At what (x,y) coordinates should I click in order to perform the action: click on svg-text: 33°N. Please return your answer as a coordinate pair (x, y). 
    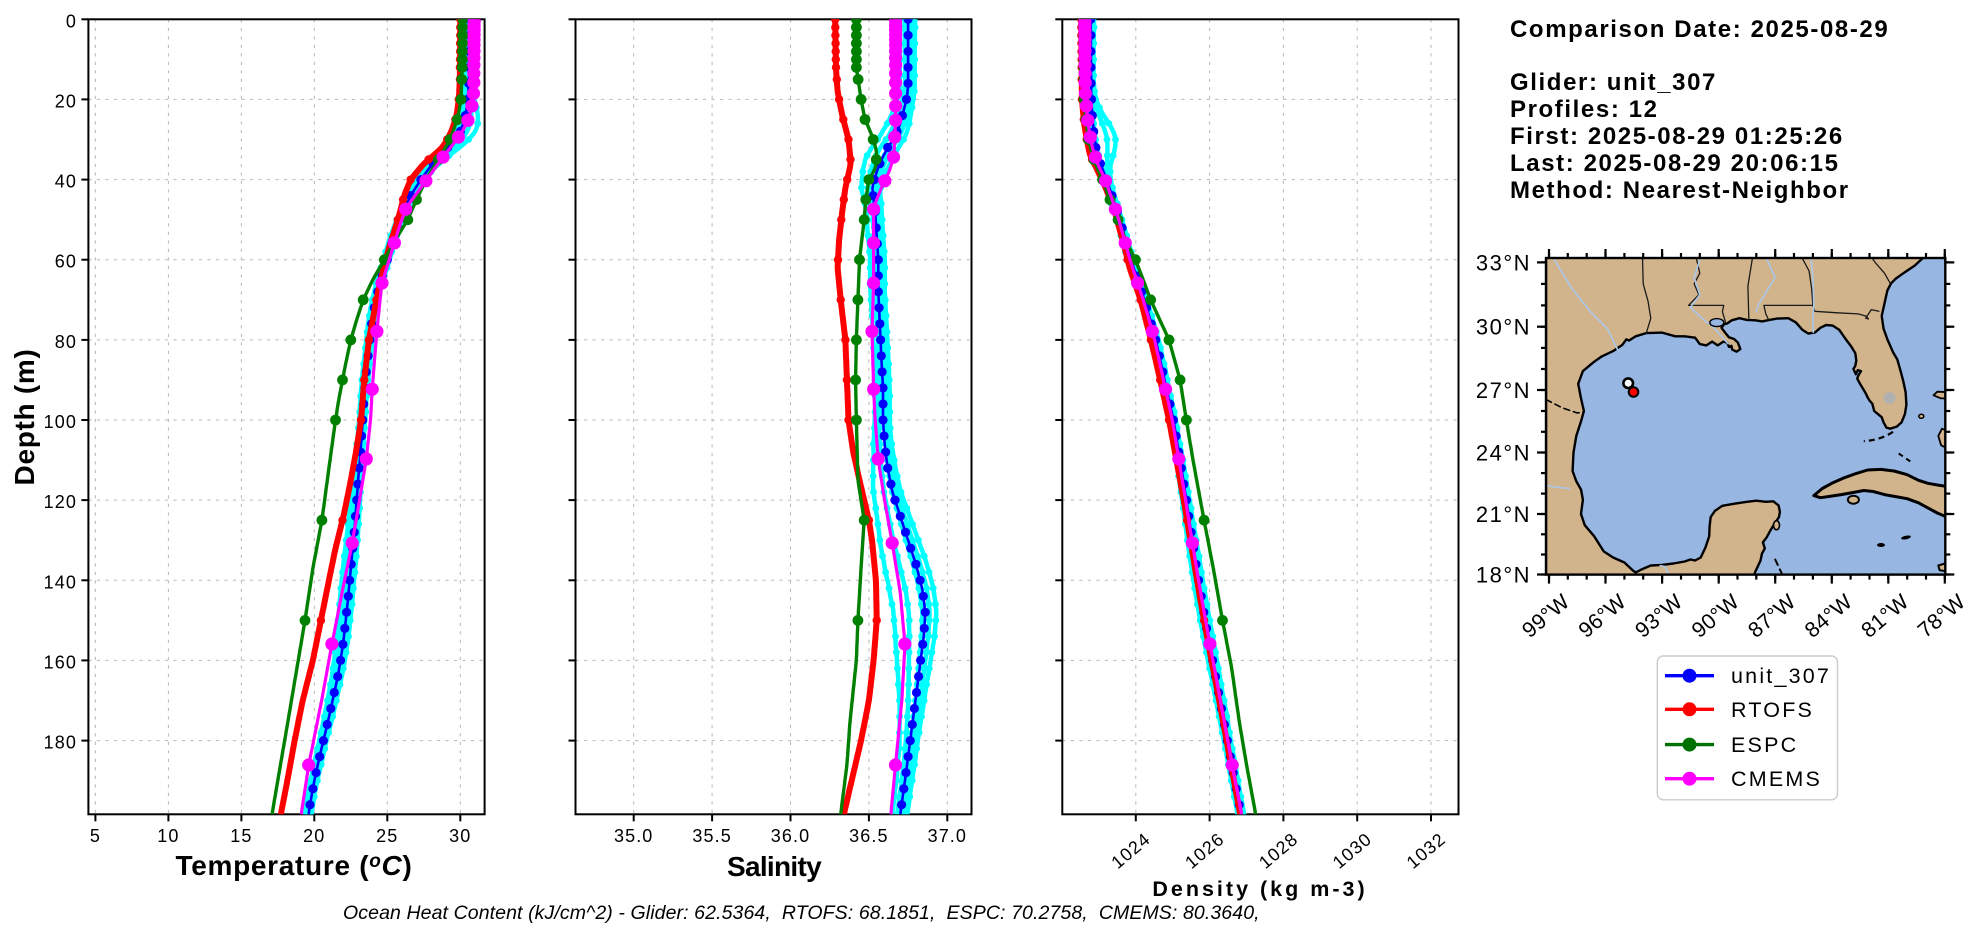
    Looking at the image, I should click on (1503, 262).